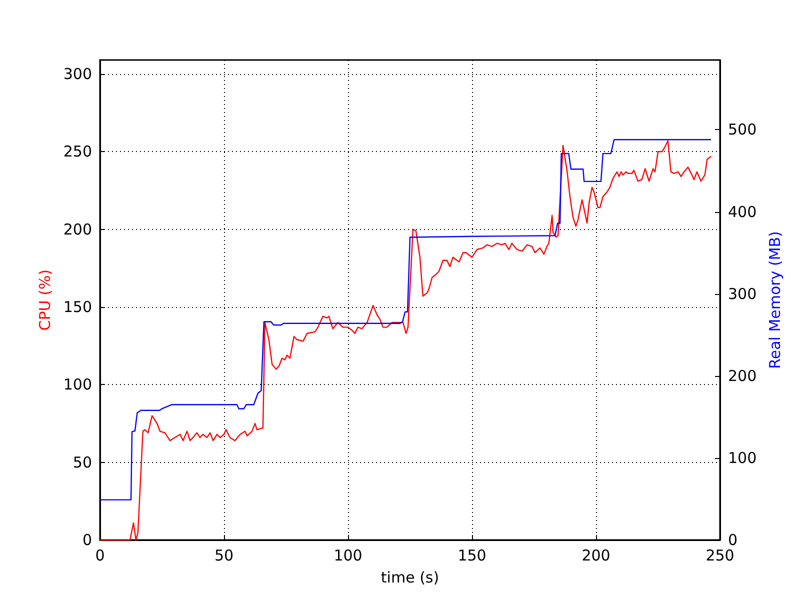  What do you see at coordinates (77, 151) in the screenshot?
I see `y-tick-label: 250` at bounding box center [77, 151].